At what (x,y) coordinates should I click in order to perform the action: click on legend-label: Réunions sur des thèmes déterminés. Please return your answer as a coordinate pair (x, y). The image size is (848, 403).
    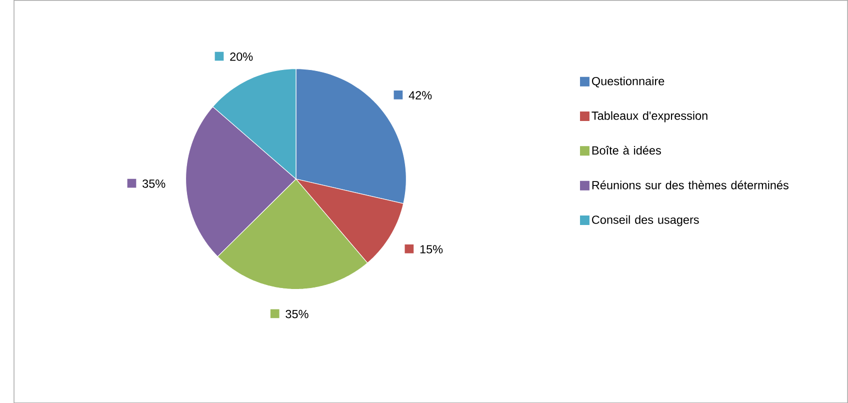
    Looking at the image, I should click on (690, 185).